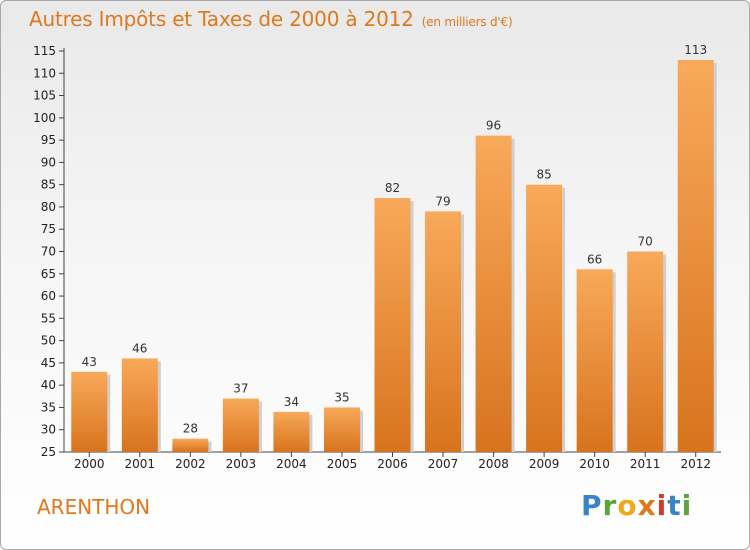 This screenshot has width=750, height=550. I want to click on y-tick-label: 65, so click(48, 274).